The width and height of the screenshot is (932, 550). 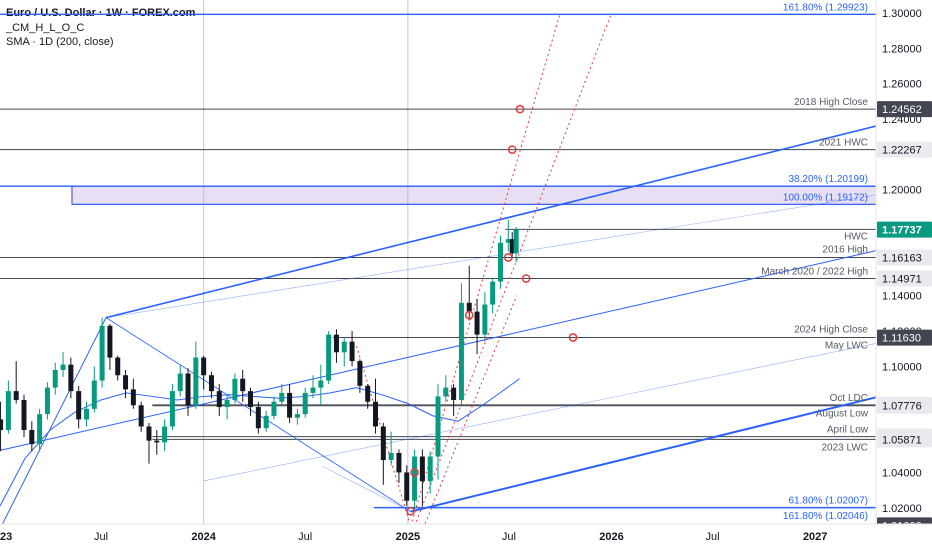 I want to click on price-tick-label: 1.20000, so click(x=902, y=191).